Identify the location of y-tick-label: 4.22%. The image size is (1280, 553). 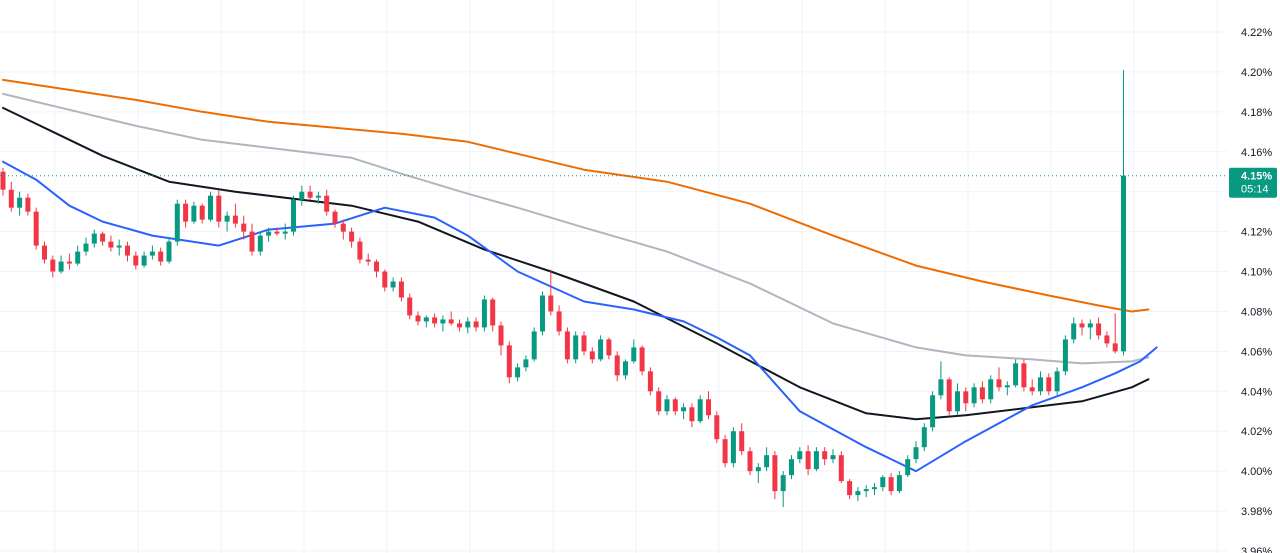
(1256, 33).